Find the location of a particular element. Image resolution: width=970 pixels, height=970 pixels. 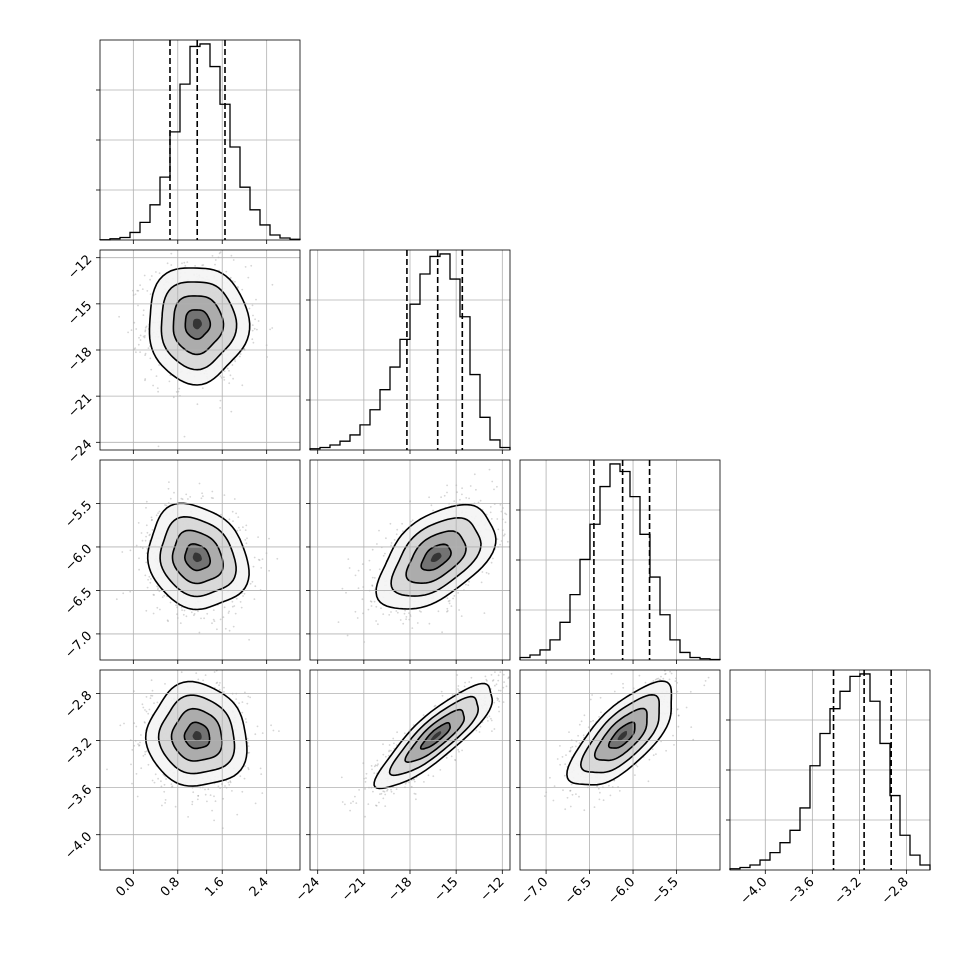

density-fill is located at coordinates (197, 736).